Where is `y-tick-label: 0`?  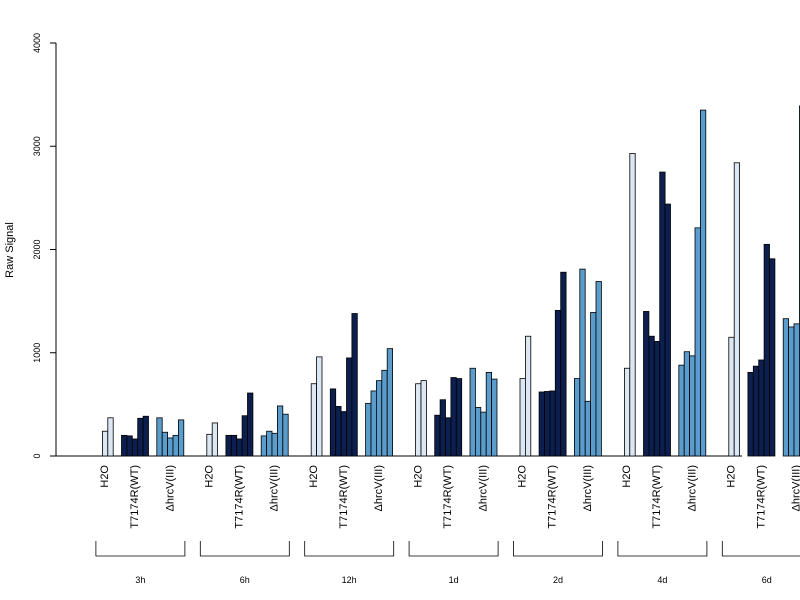 y-tick-label: 0 is located at coordinates (37, 455).